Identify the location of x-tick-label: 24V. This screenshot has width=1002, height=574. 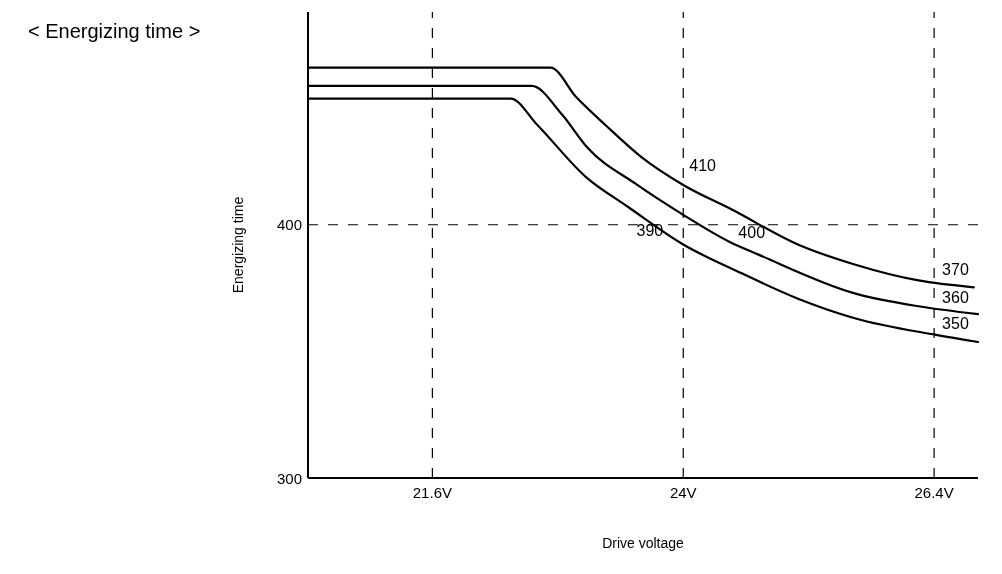
(683, 492).